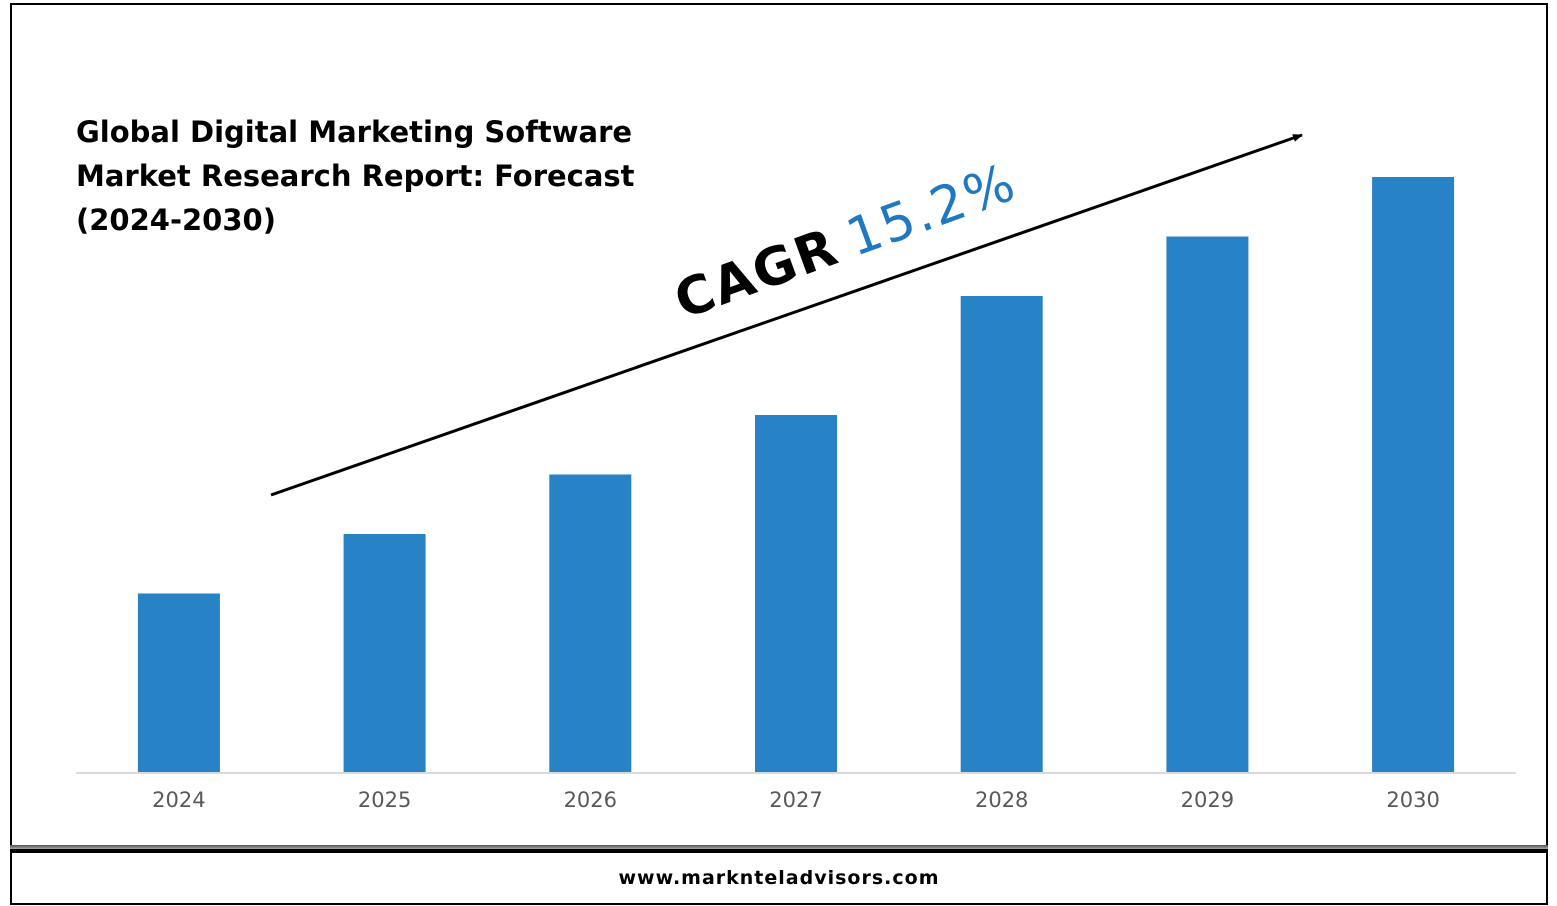 The height and width of the screenshot is (906, 1557). Describe the element at coordinates (1001, 534) in the screenshot. I see `bar-2028` at that location.